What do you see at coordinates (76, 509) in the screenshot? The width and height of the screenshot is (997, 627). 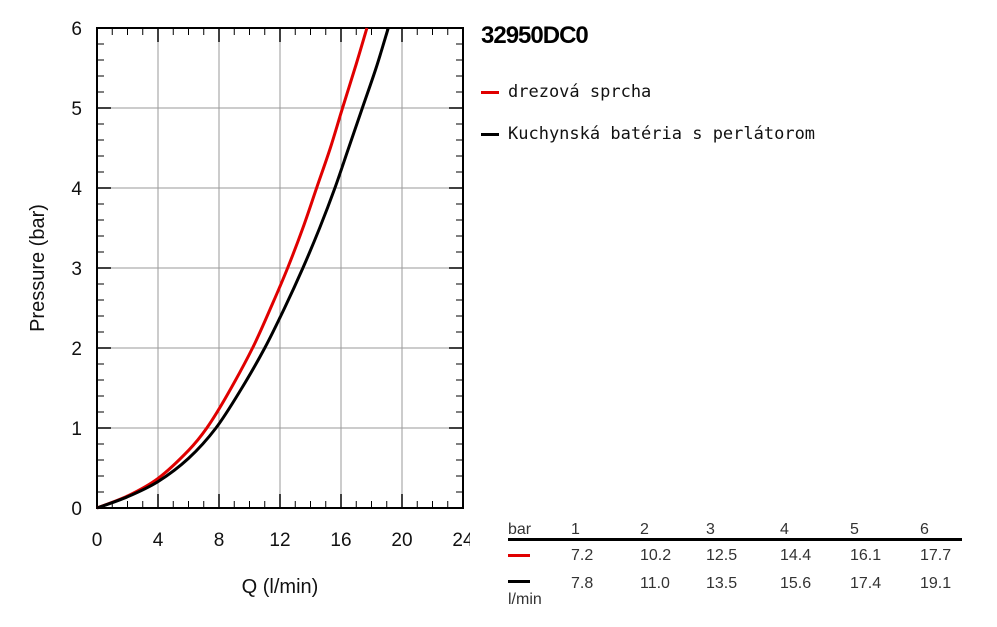 I see `y-tick-label: 0` at bounding box center [76, 509].